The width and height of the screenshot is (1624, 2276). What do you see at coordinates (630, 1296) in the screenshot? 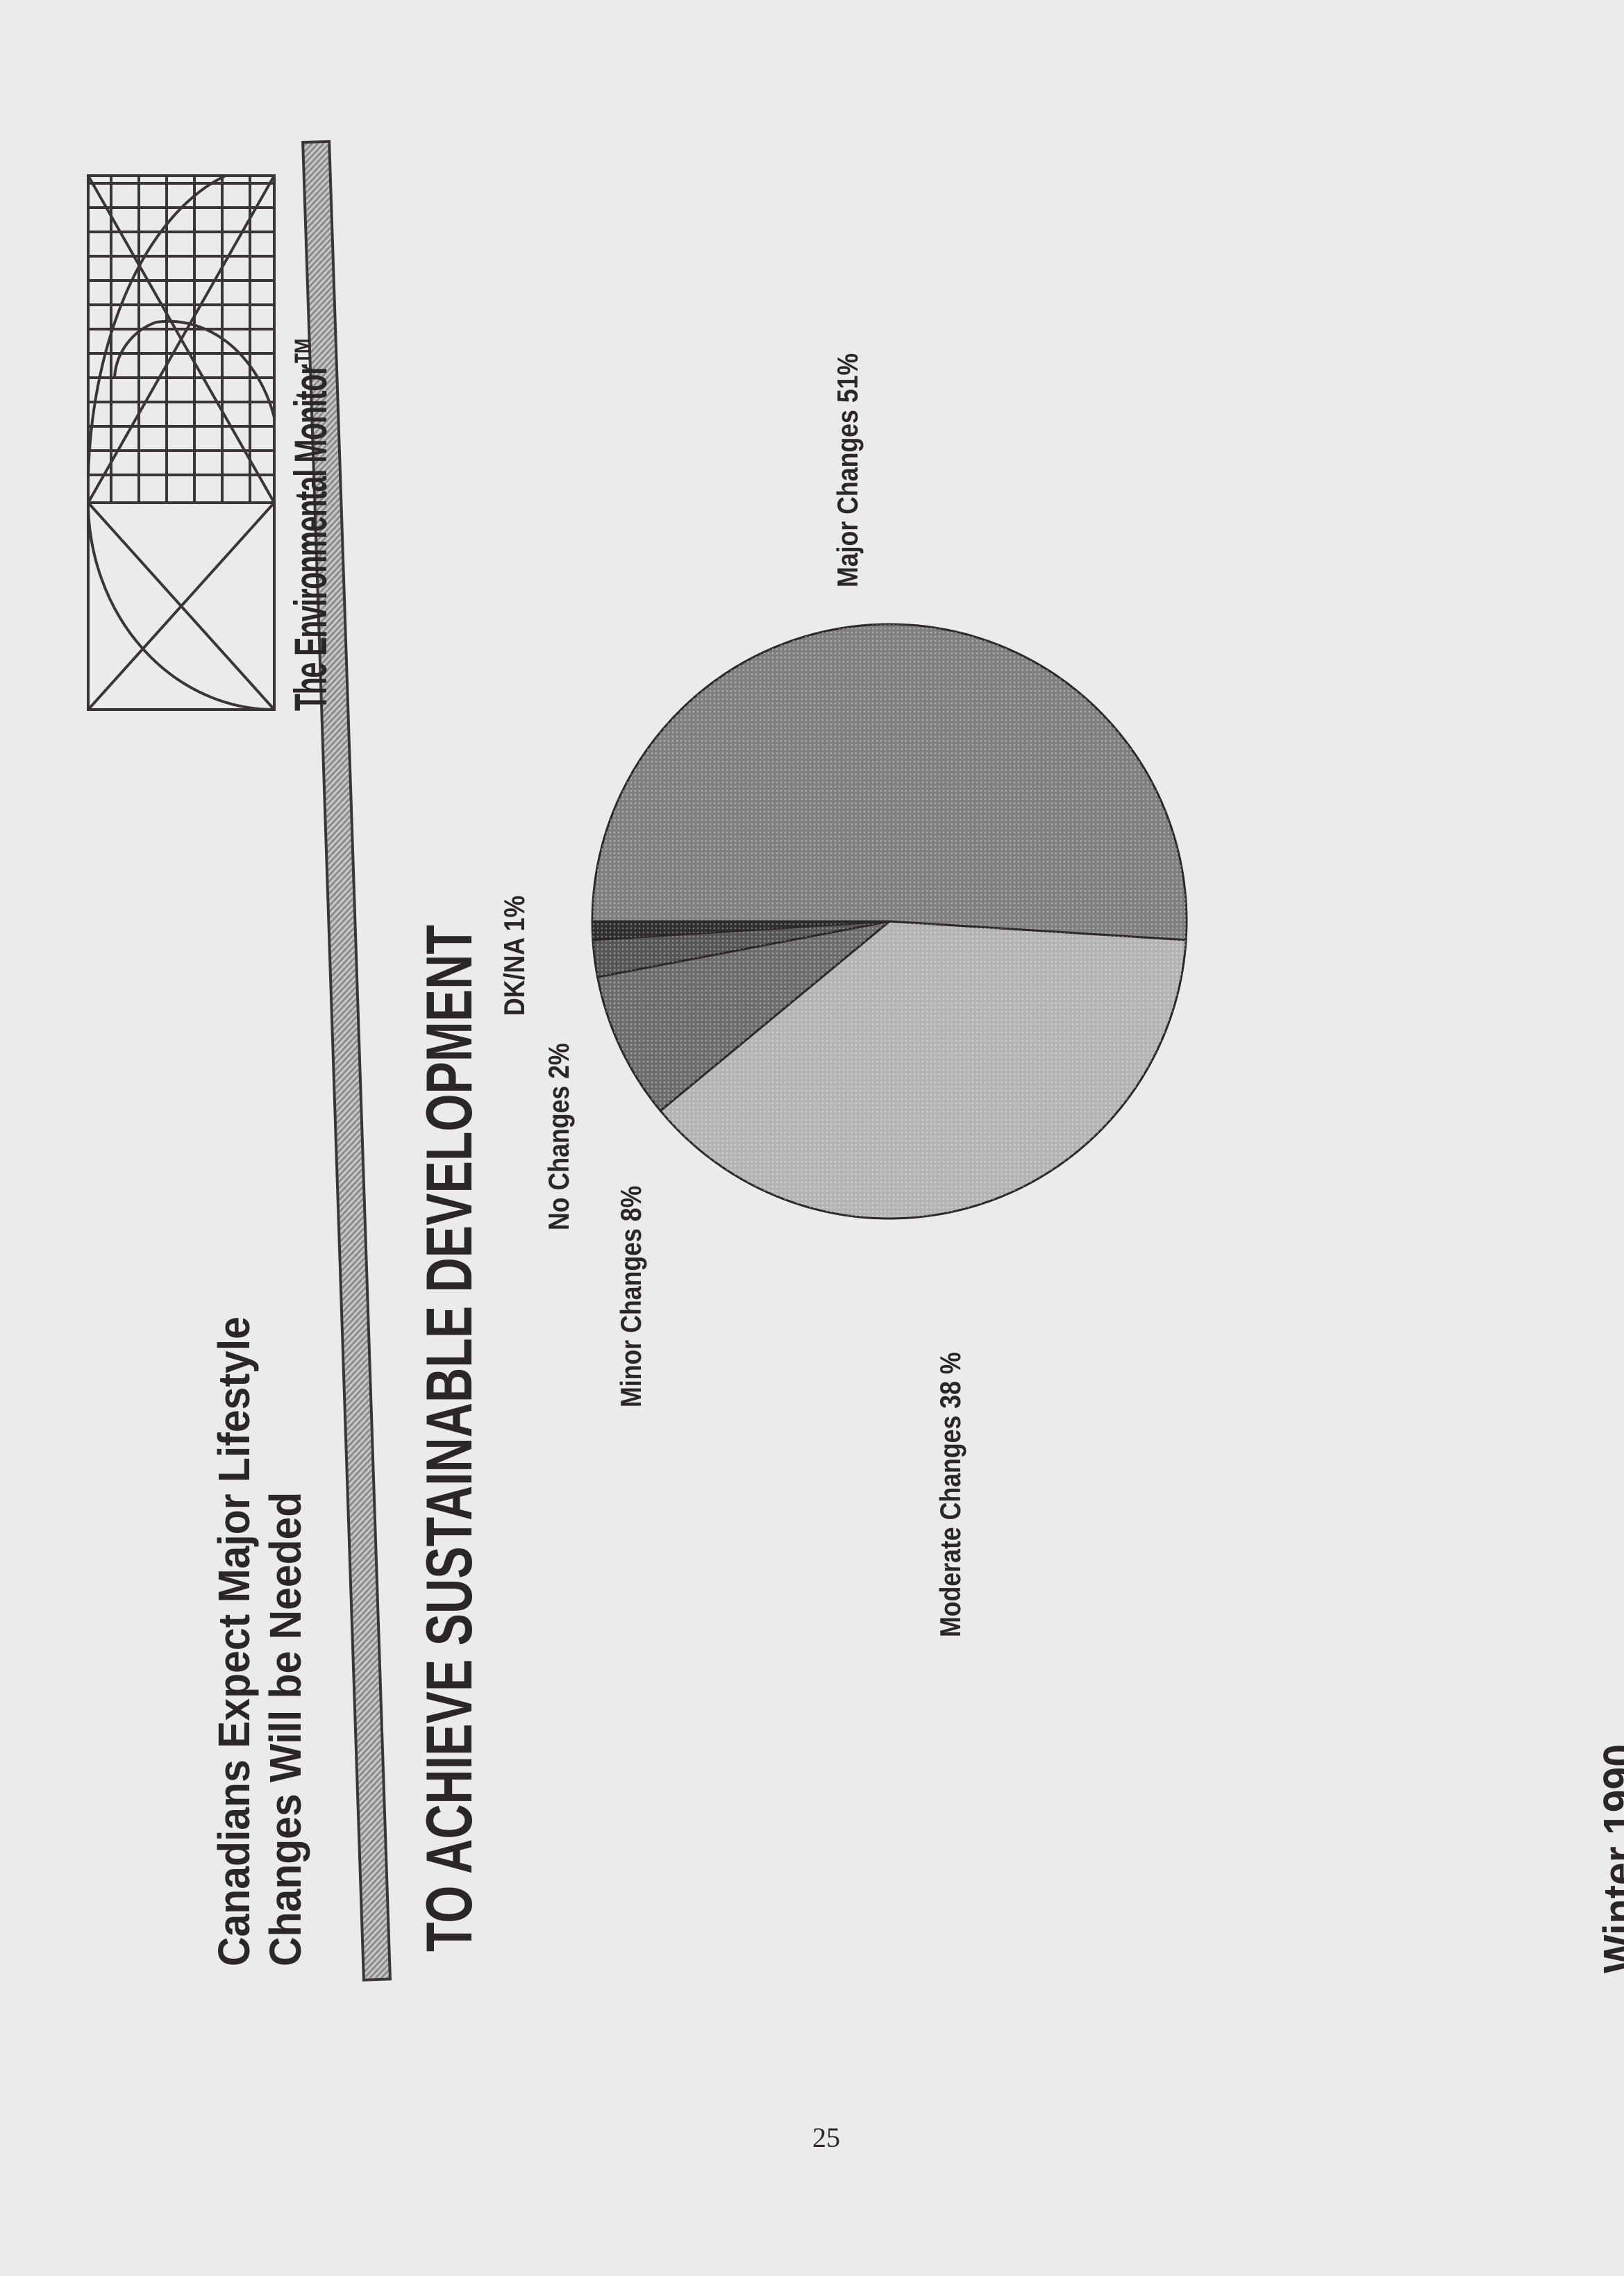
I see `label-minor-changes: Minor Changes 8%` at bounding box center [630, 1296].